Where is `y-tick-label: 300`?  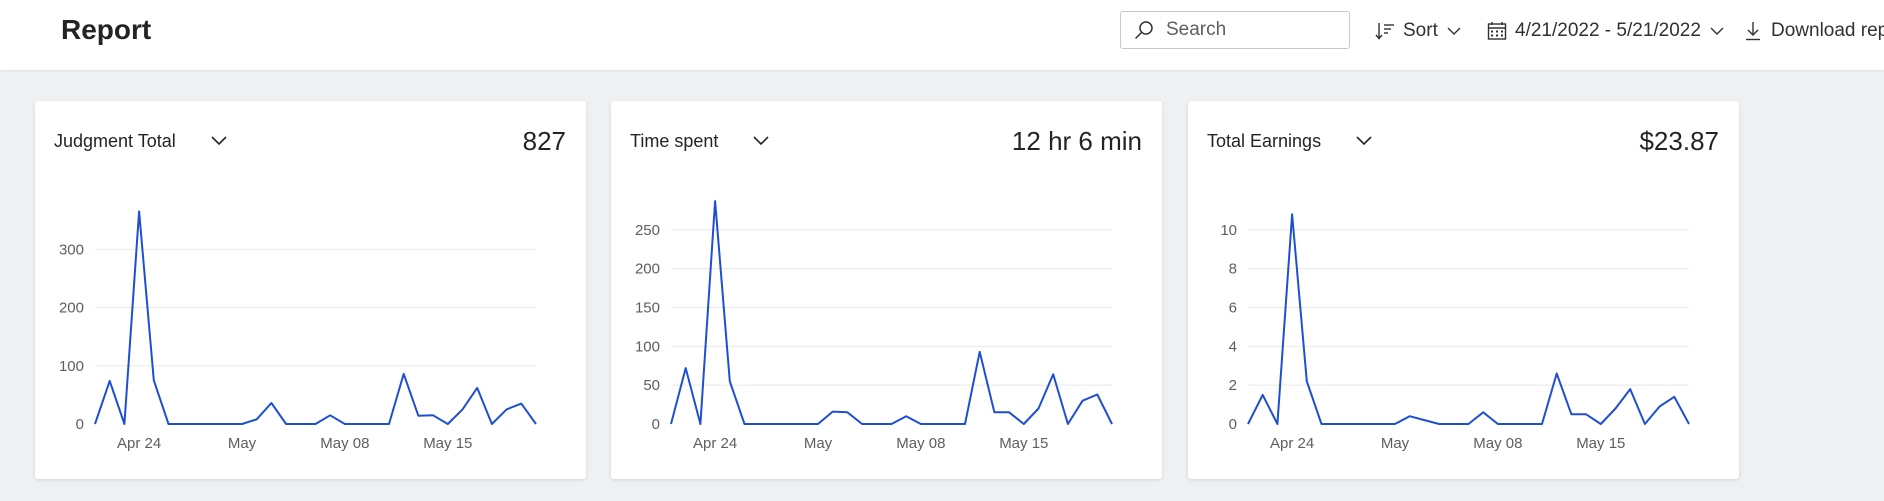
y-tick-label: 300 is located at coordinates (71, 249).